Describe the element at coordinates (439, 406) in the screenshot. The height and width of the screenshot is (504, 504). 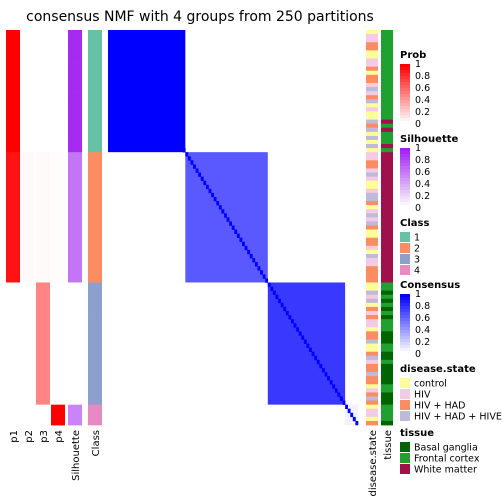
I see `legend-label: HIV + HAD` at that location.